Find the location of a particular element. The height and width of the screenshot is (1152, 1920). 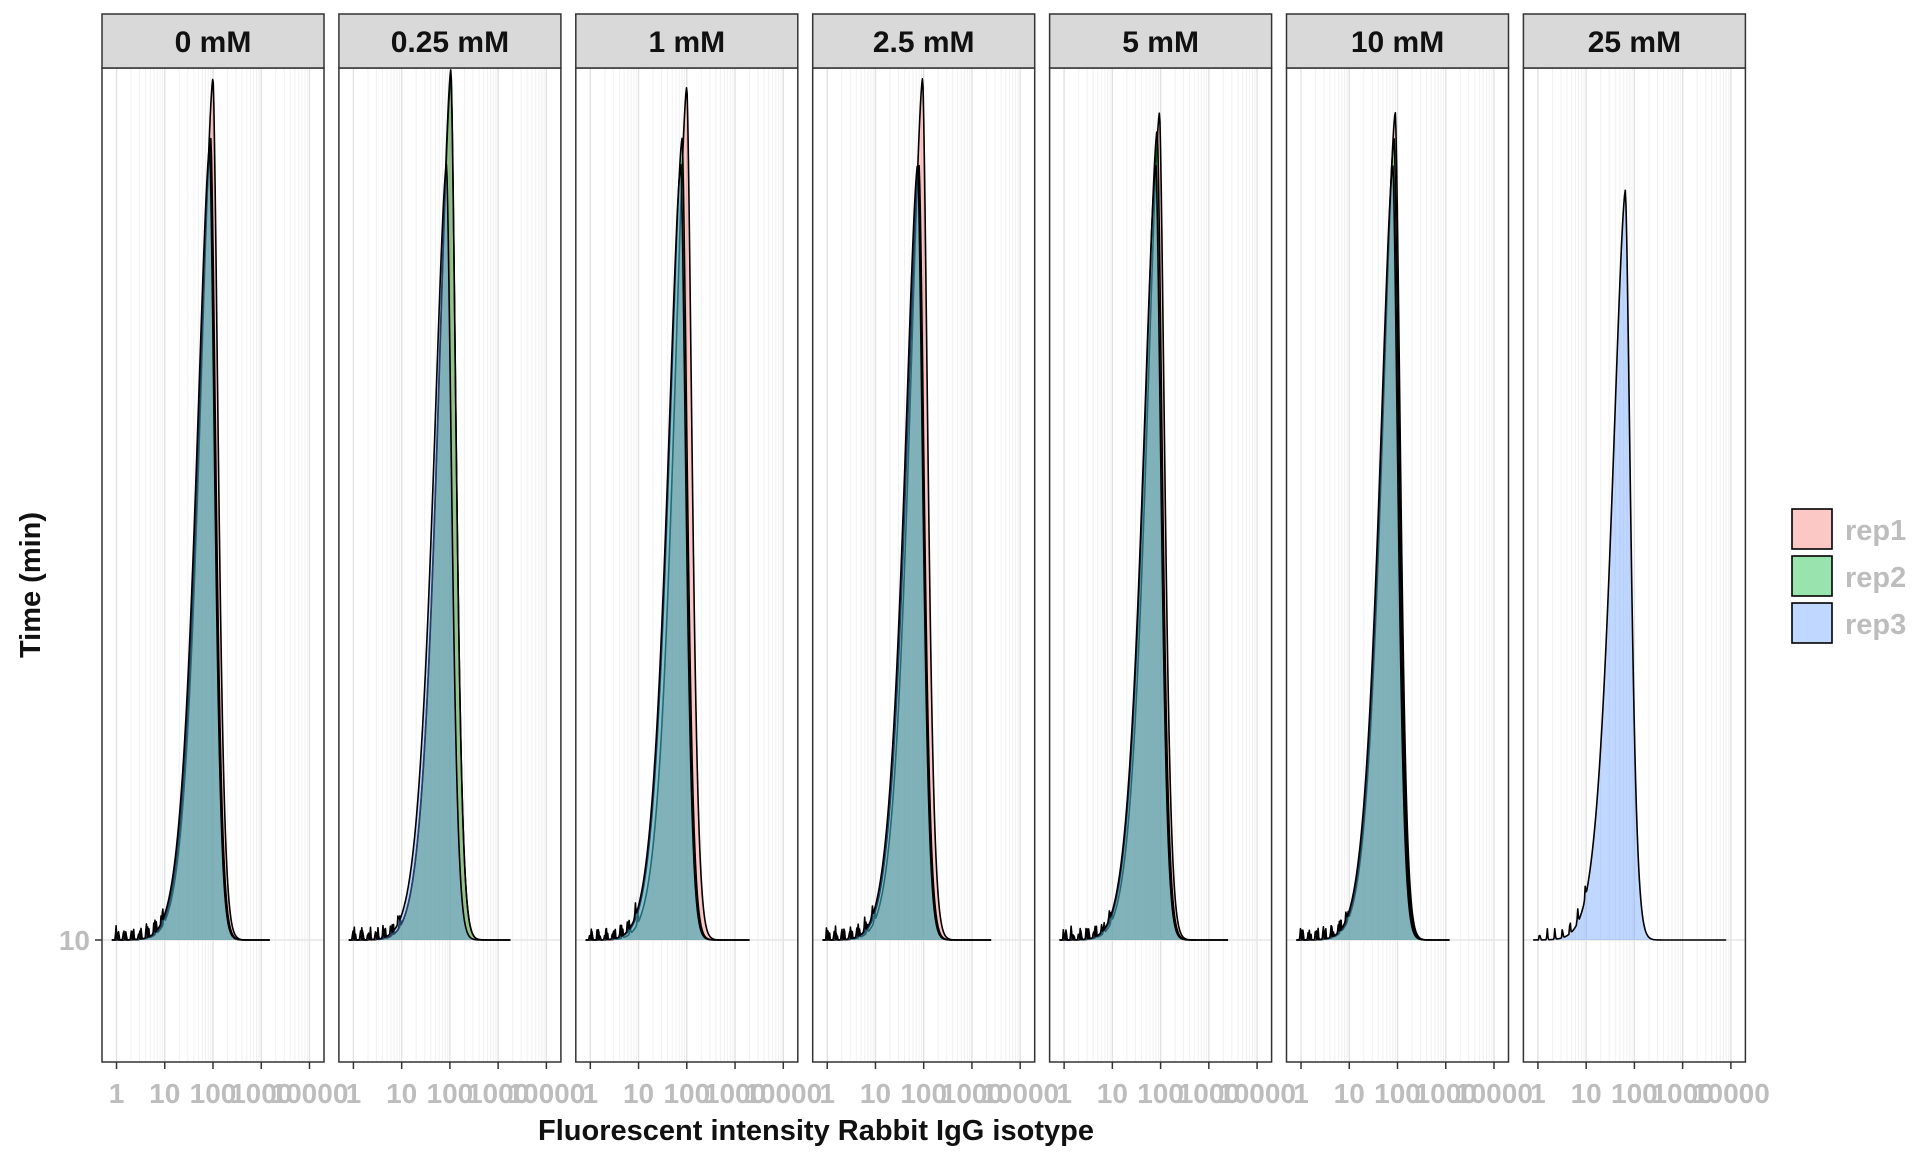

facet-strip-label: 0 mM is located at coordinates (213, 42).